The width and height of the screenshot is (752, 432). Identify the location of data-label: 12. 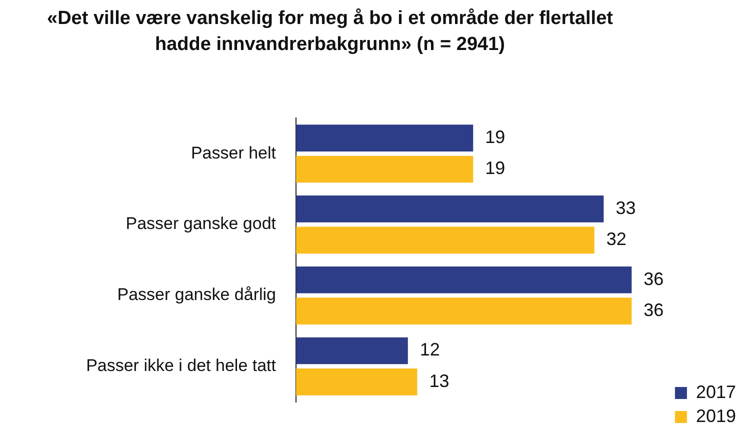
(430, 350).